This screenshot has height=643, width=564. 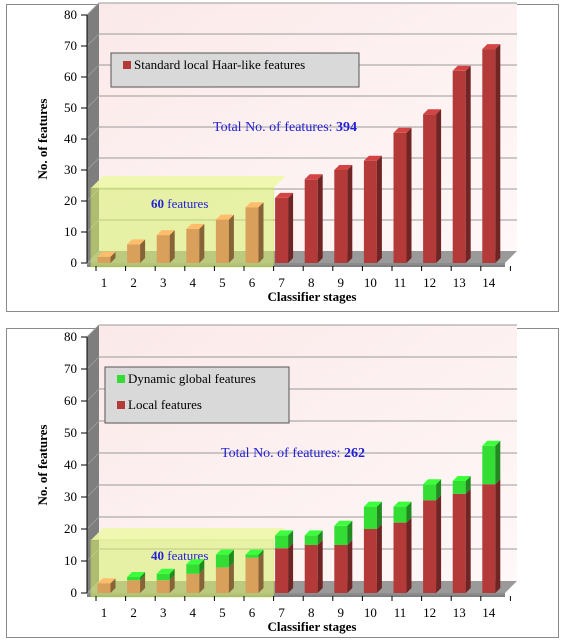 What do you see at coordinates (70, 231) in the screenshot?
I see `y-tick-label: 10` at bounding box center [70, 231].